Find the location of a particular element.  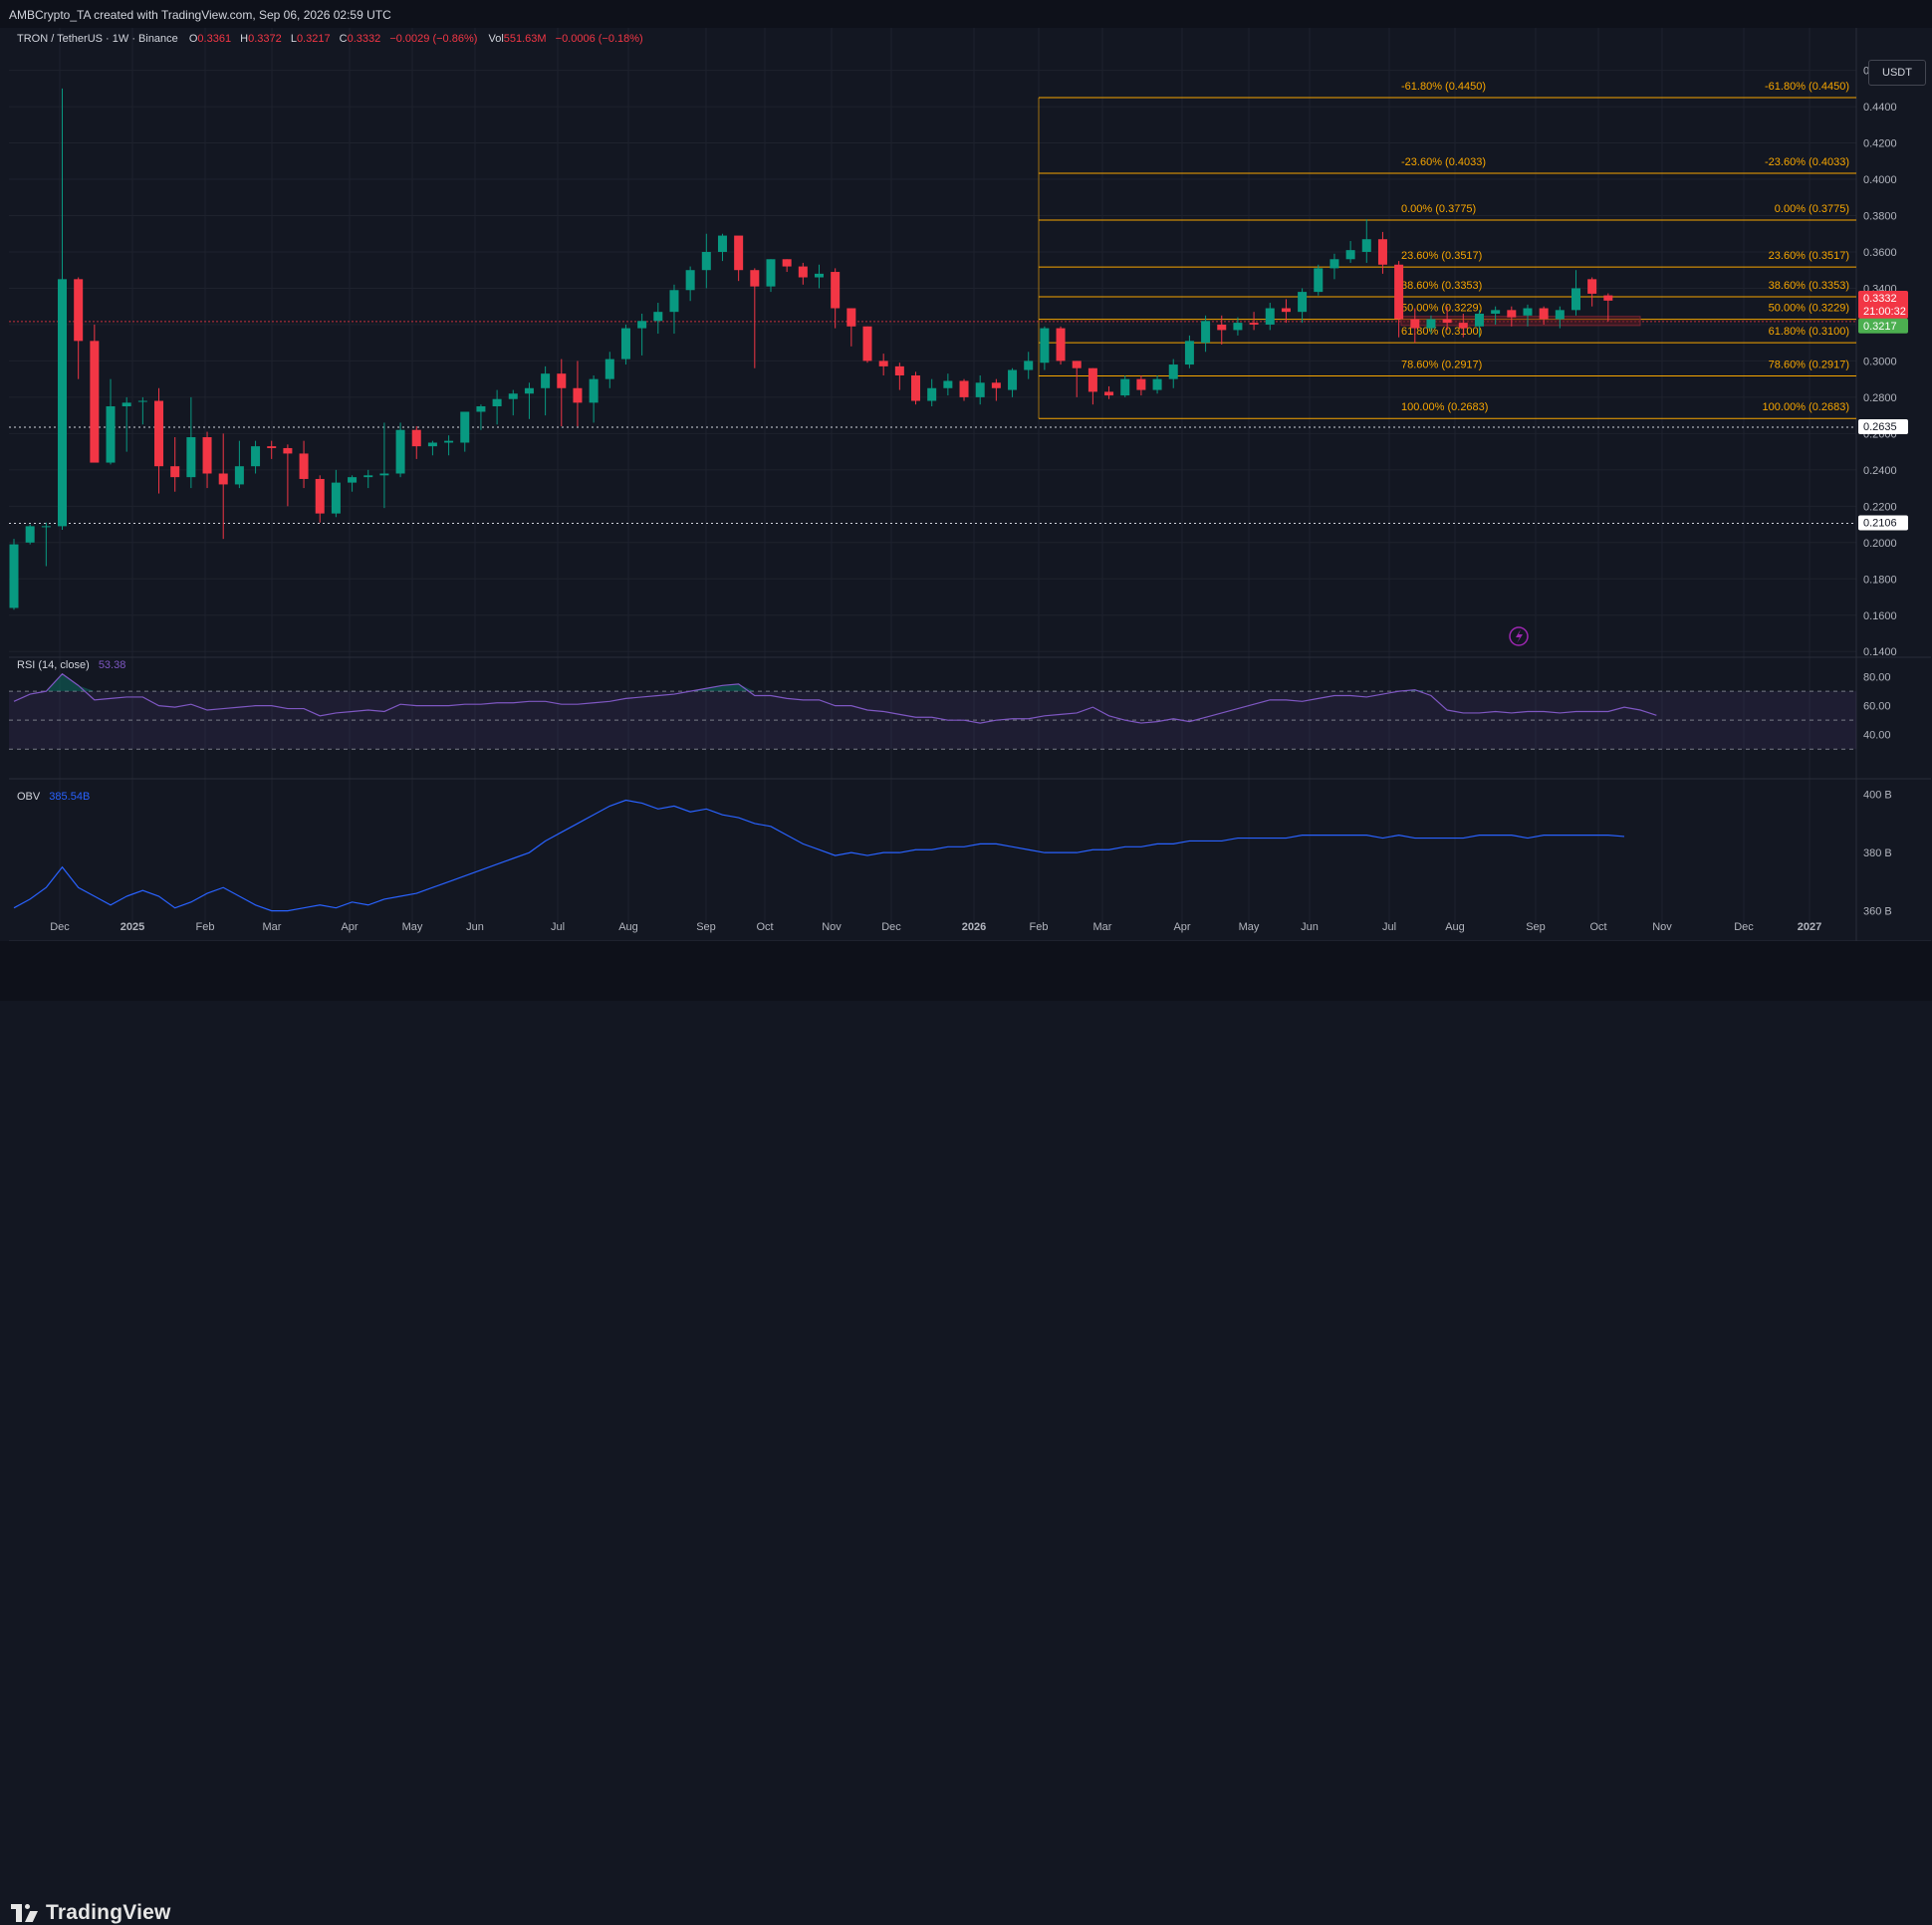

y-axis-tick-label: 0.4200 is located at coordinates (1880, 144).